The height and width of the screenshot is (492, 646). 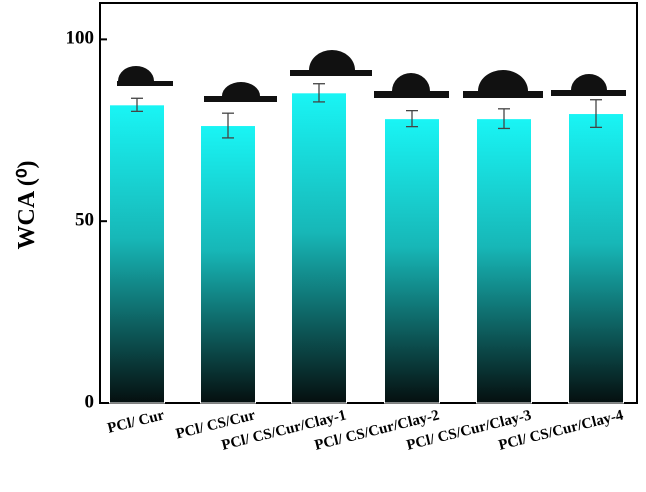 What do you see at coordinates (90, 401) in the screenshot?
I see `y-tick-label: 0` at bounding box center [90, 401].